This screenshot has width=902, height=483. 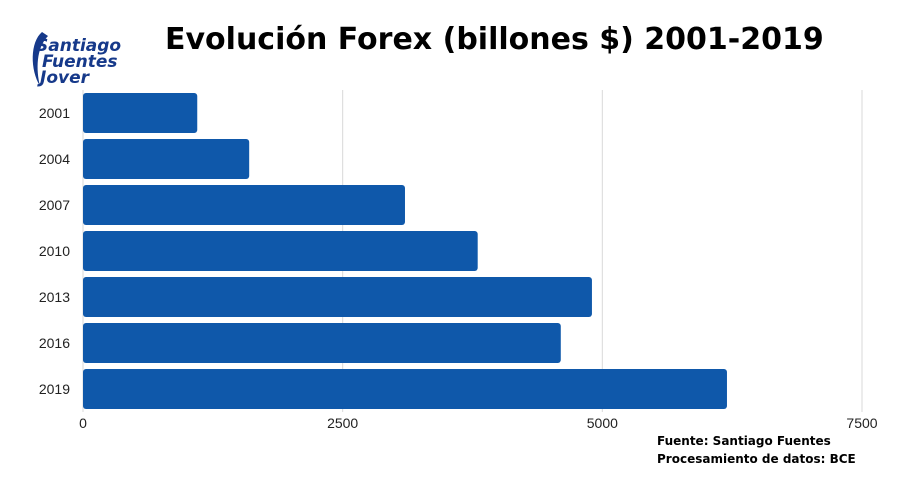 What do you see at coordinates (54, 297) in the screenshot?
I see `y-tick-label: 2013` at bounding box center [54, 297].